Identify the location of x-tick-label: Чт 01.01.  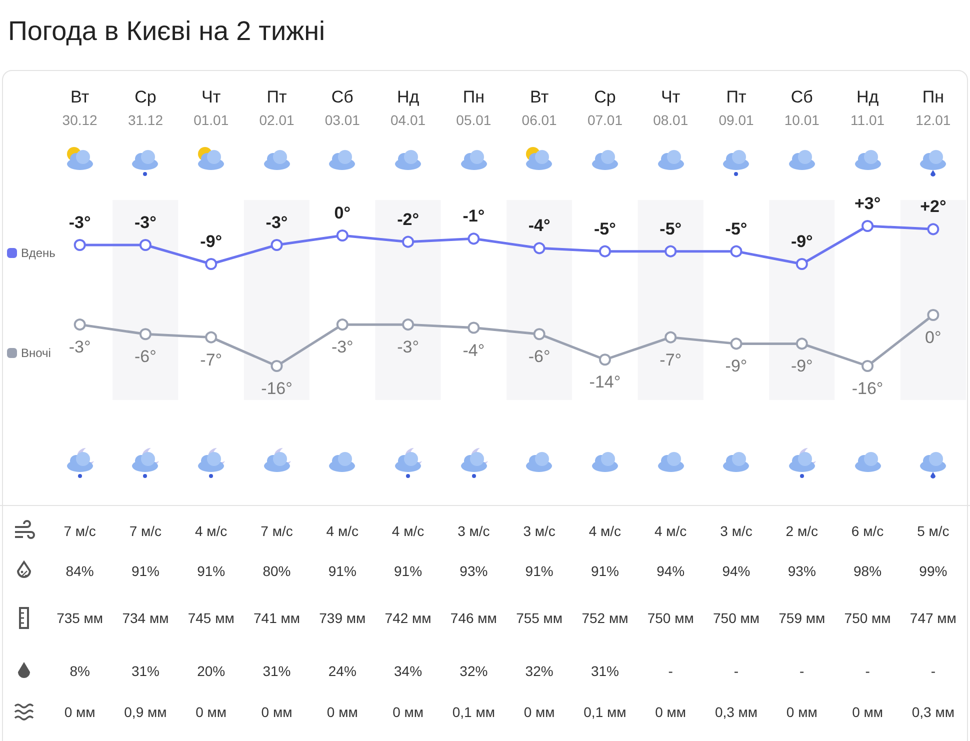
(211, 108).